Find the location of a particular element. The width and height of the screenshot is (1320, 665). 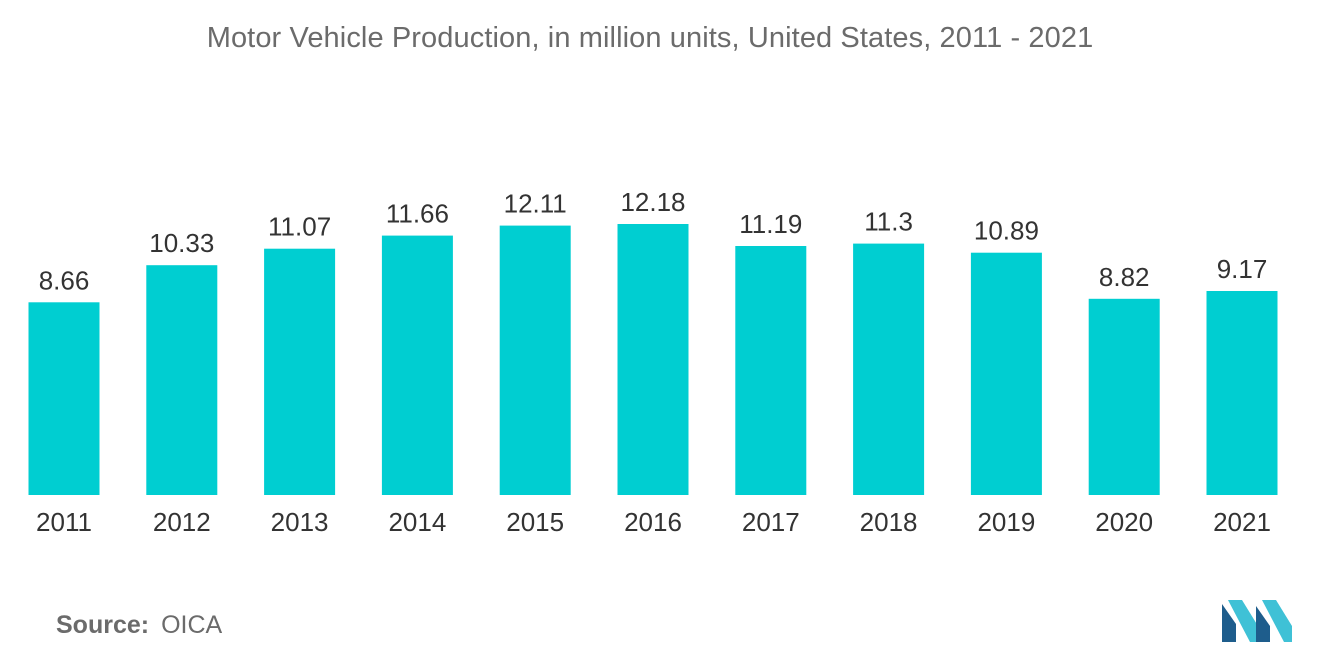

value-label-2013: 11.07 is located at coordinates (299, 227).